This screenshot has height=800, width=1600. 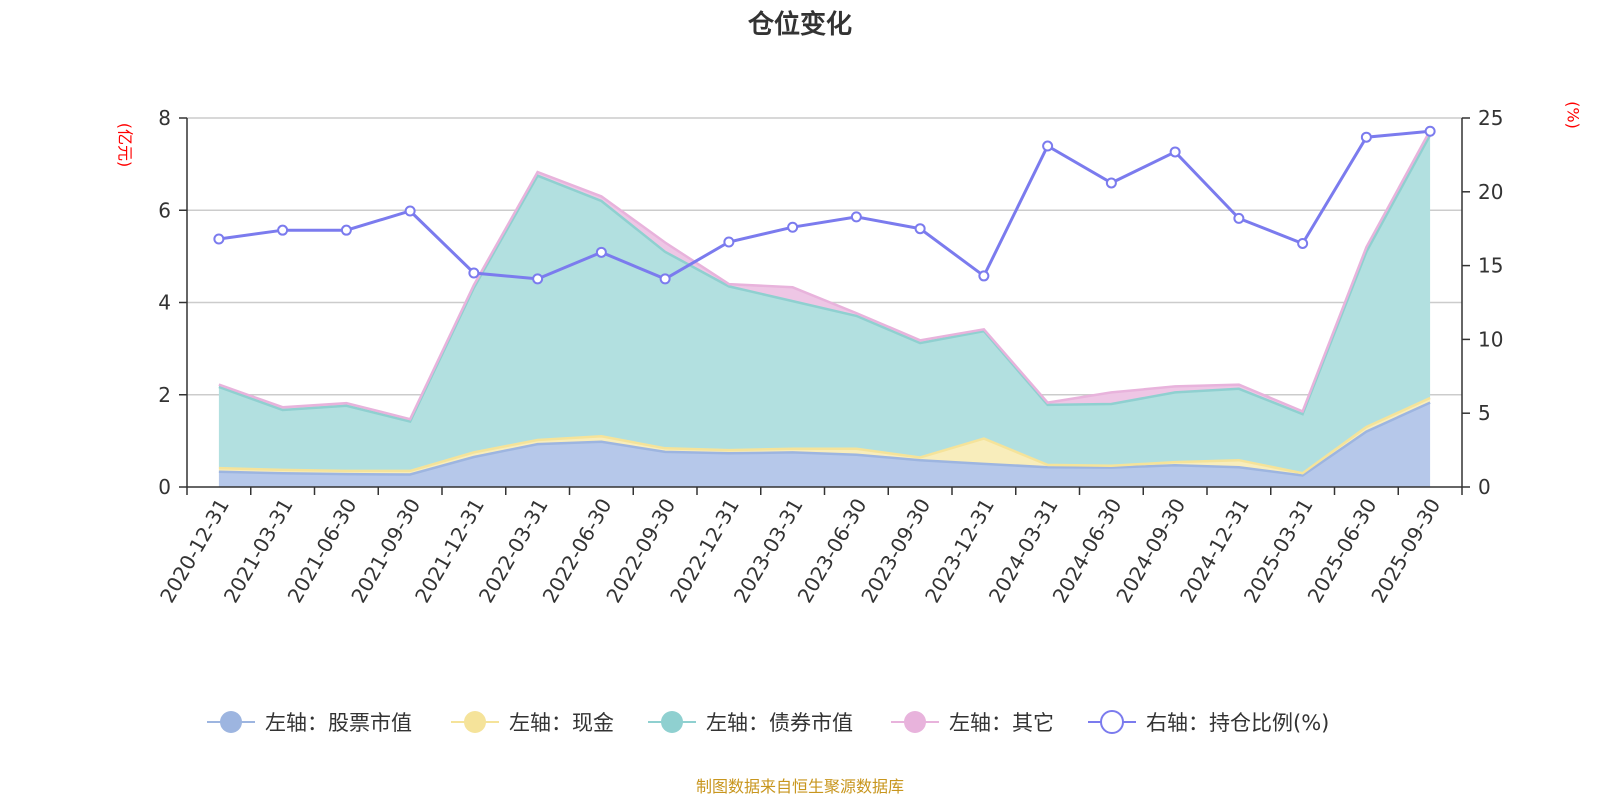 I want to click on legend-item: 右轴：持仓比例(%), so click(x=1208, y=722).